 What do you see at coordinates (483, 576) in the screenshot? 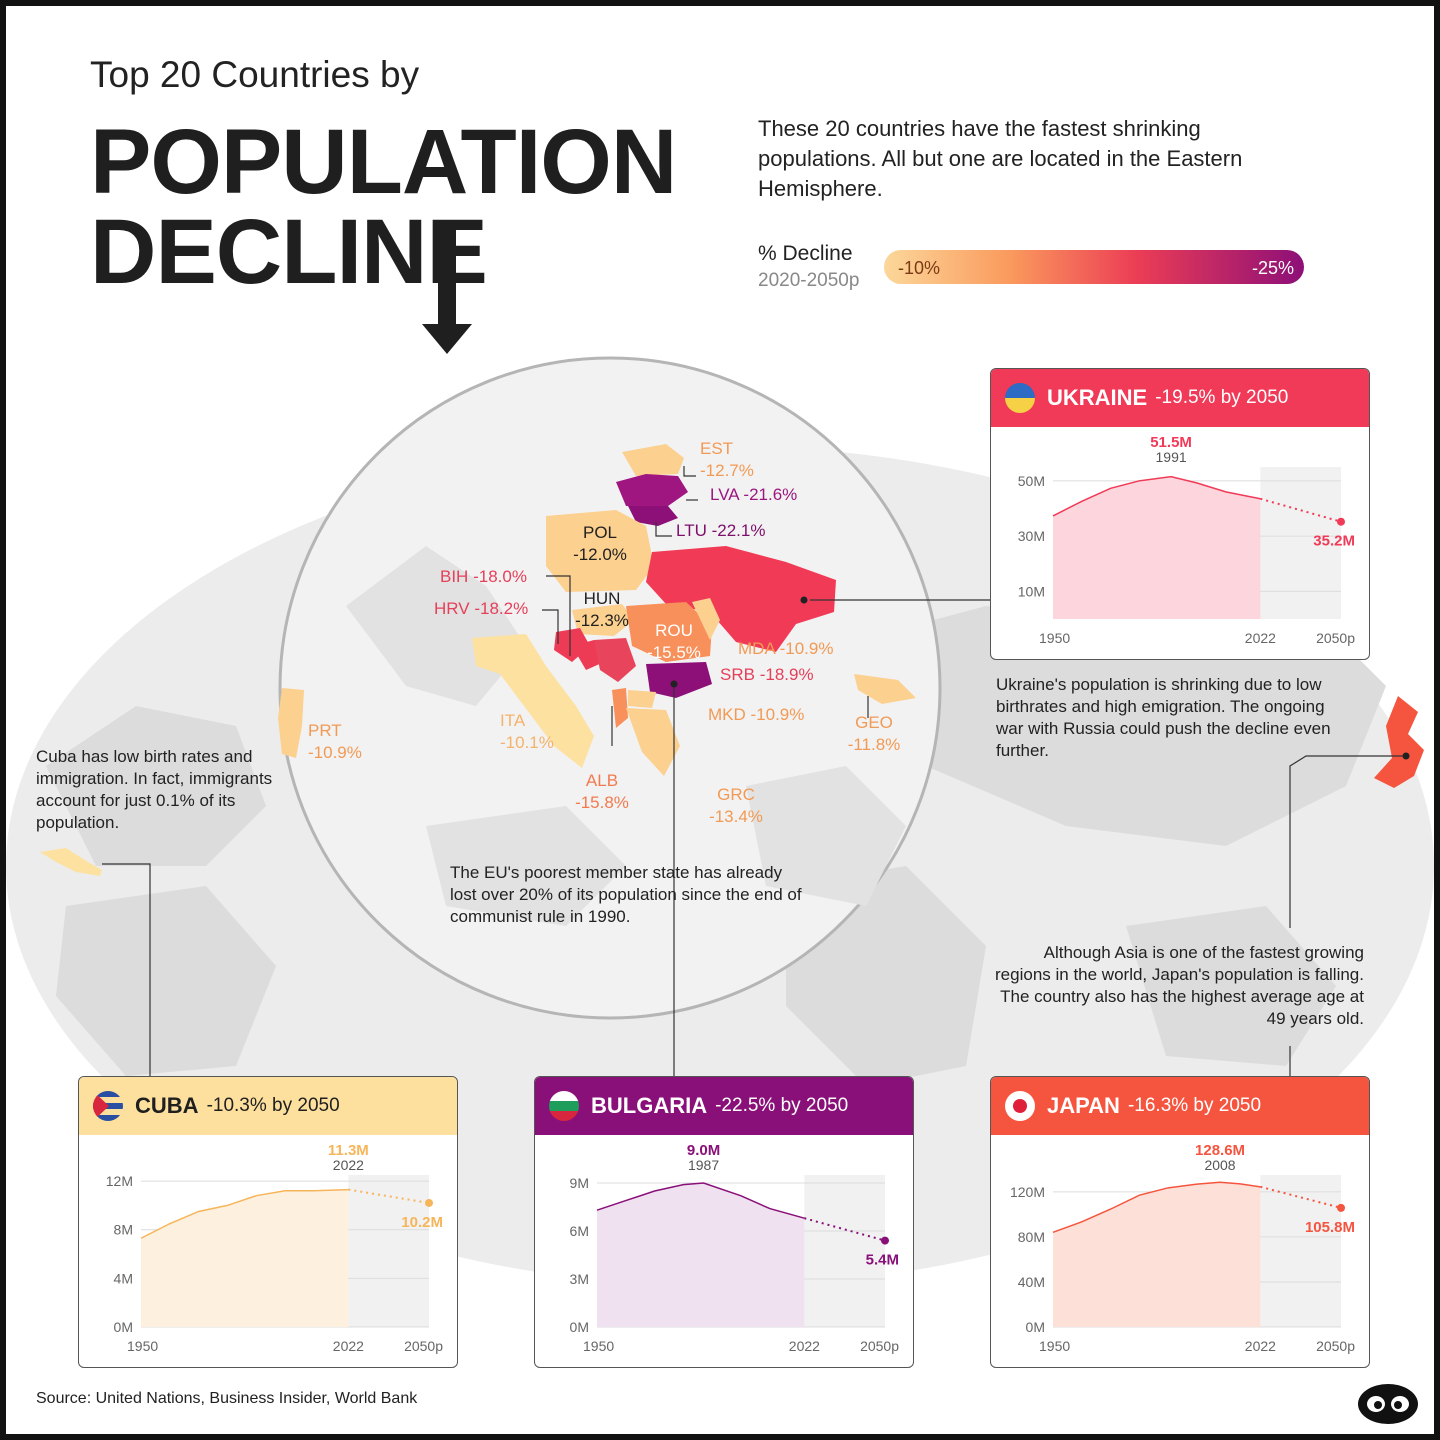
I see `label-bih: BIH -18.0%` at bounding box center [483, 576].